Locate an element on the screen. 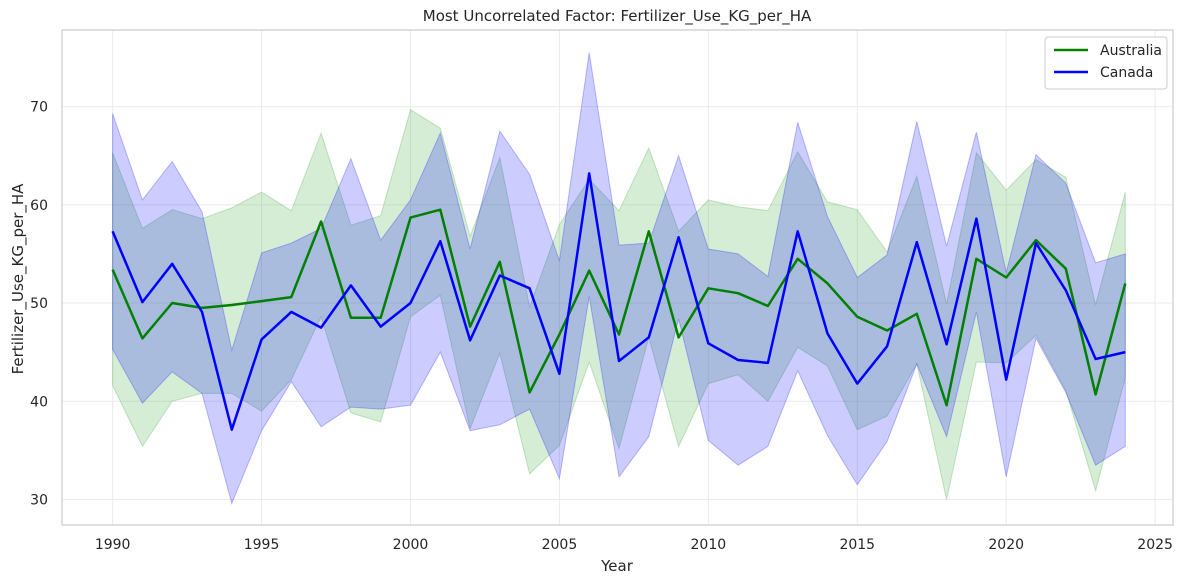 The height and width of the screenshot is (584, 1184). legend-label-australia: Australia is located at coordinates (1131, 51).